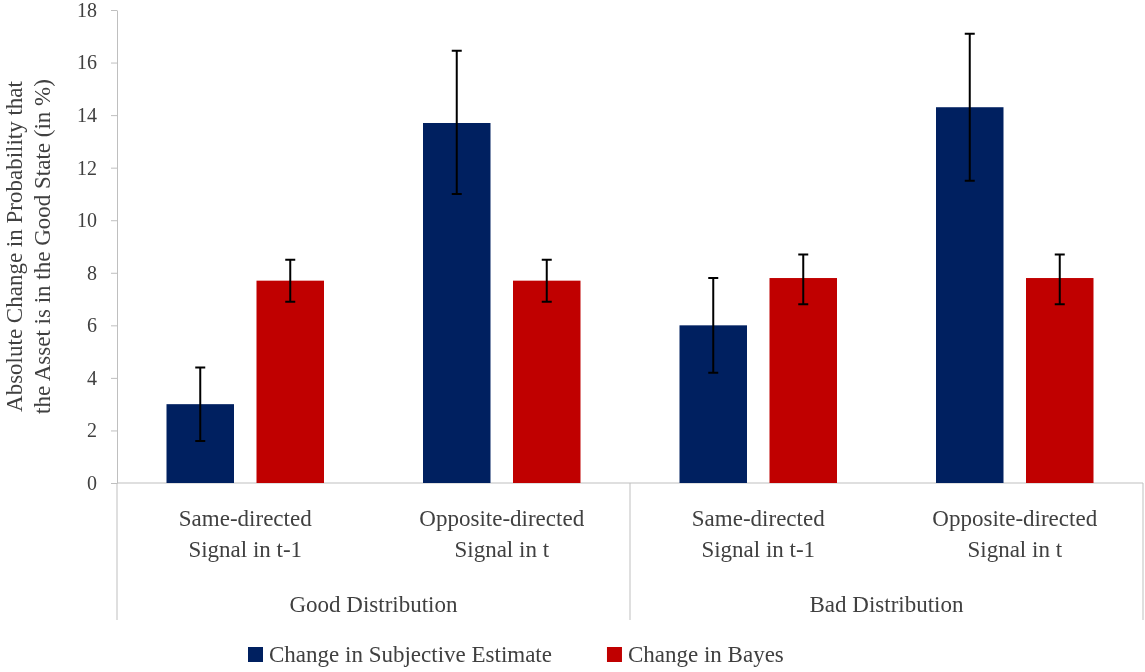 The height and width of the screenshot is (672, 1145). Describe the element at coordinates (92, 430) in the screenshot. I see `y-tick-label: 2` at that location.